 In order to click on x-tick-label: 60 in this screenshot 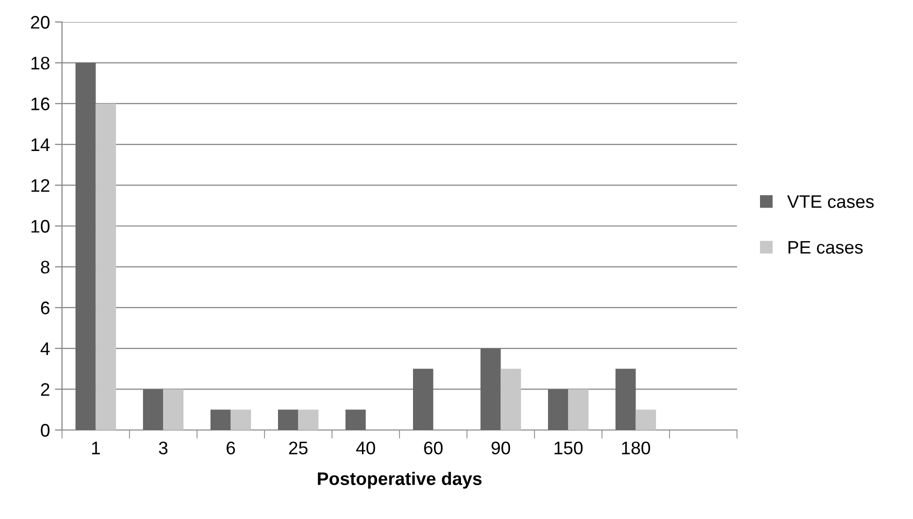, I will do `click(433, 448)`.